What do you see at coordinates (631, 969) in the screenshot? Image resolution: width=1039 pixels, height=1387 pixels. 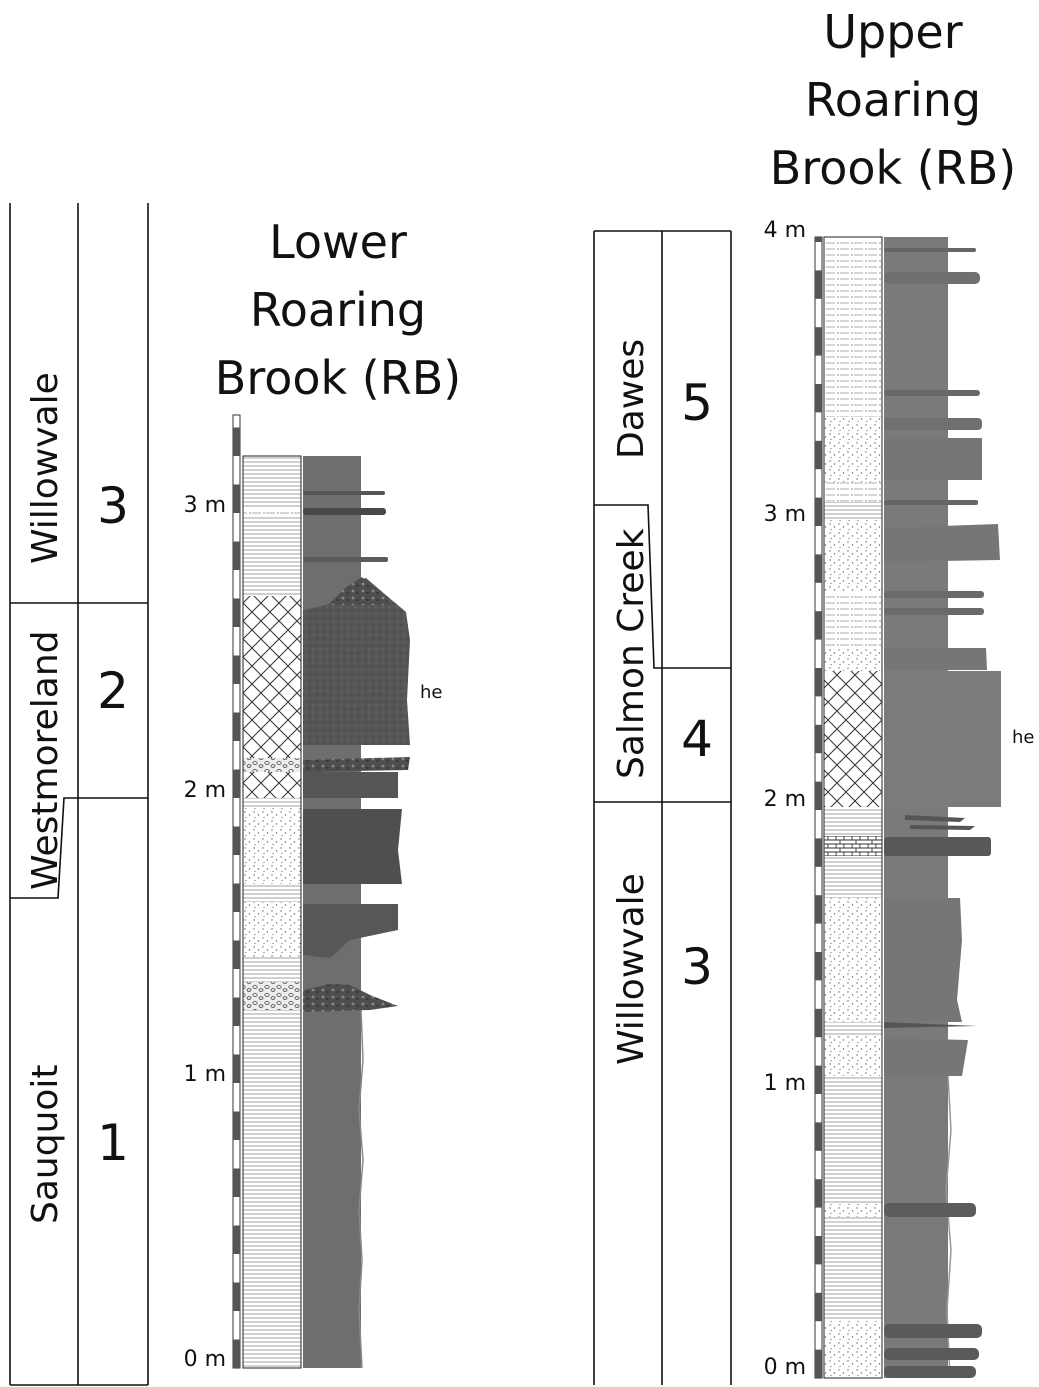 I see `formation-label-willowvale-upper: Willowvale` at bounding box center [631, 969].